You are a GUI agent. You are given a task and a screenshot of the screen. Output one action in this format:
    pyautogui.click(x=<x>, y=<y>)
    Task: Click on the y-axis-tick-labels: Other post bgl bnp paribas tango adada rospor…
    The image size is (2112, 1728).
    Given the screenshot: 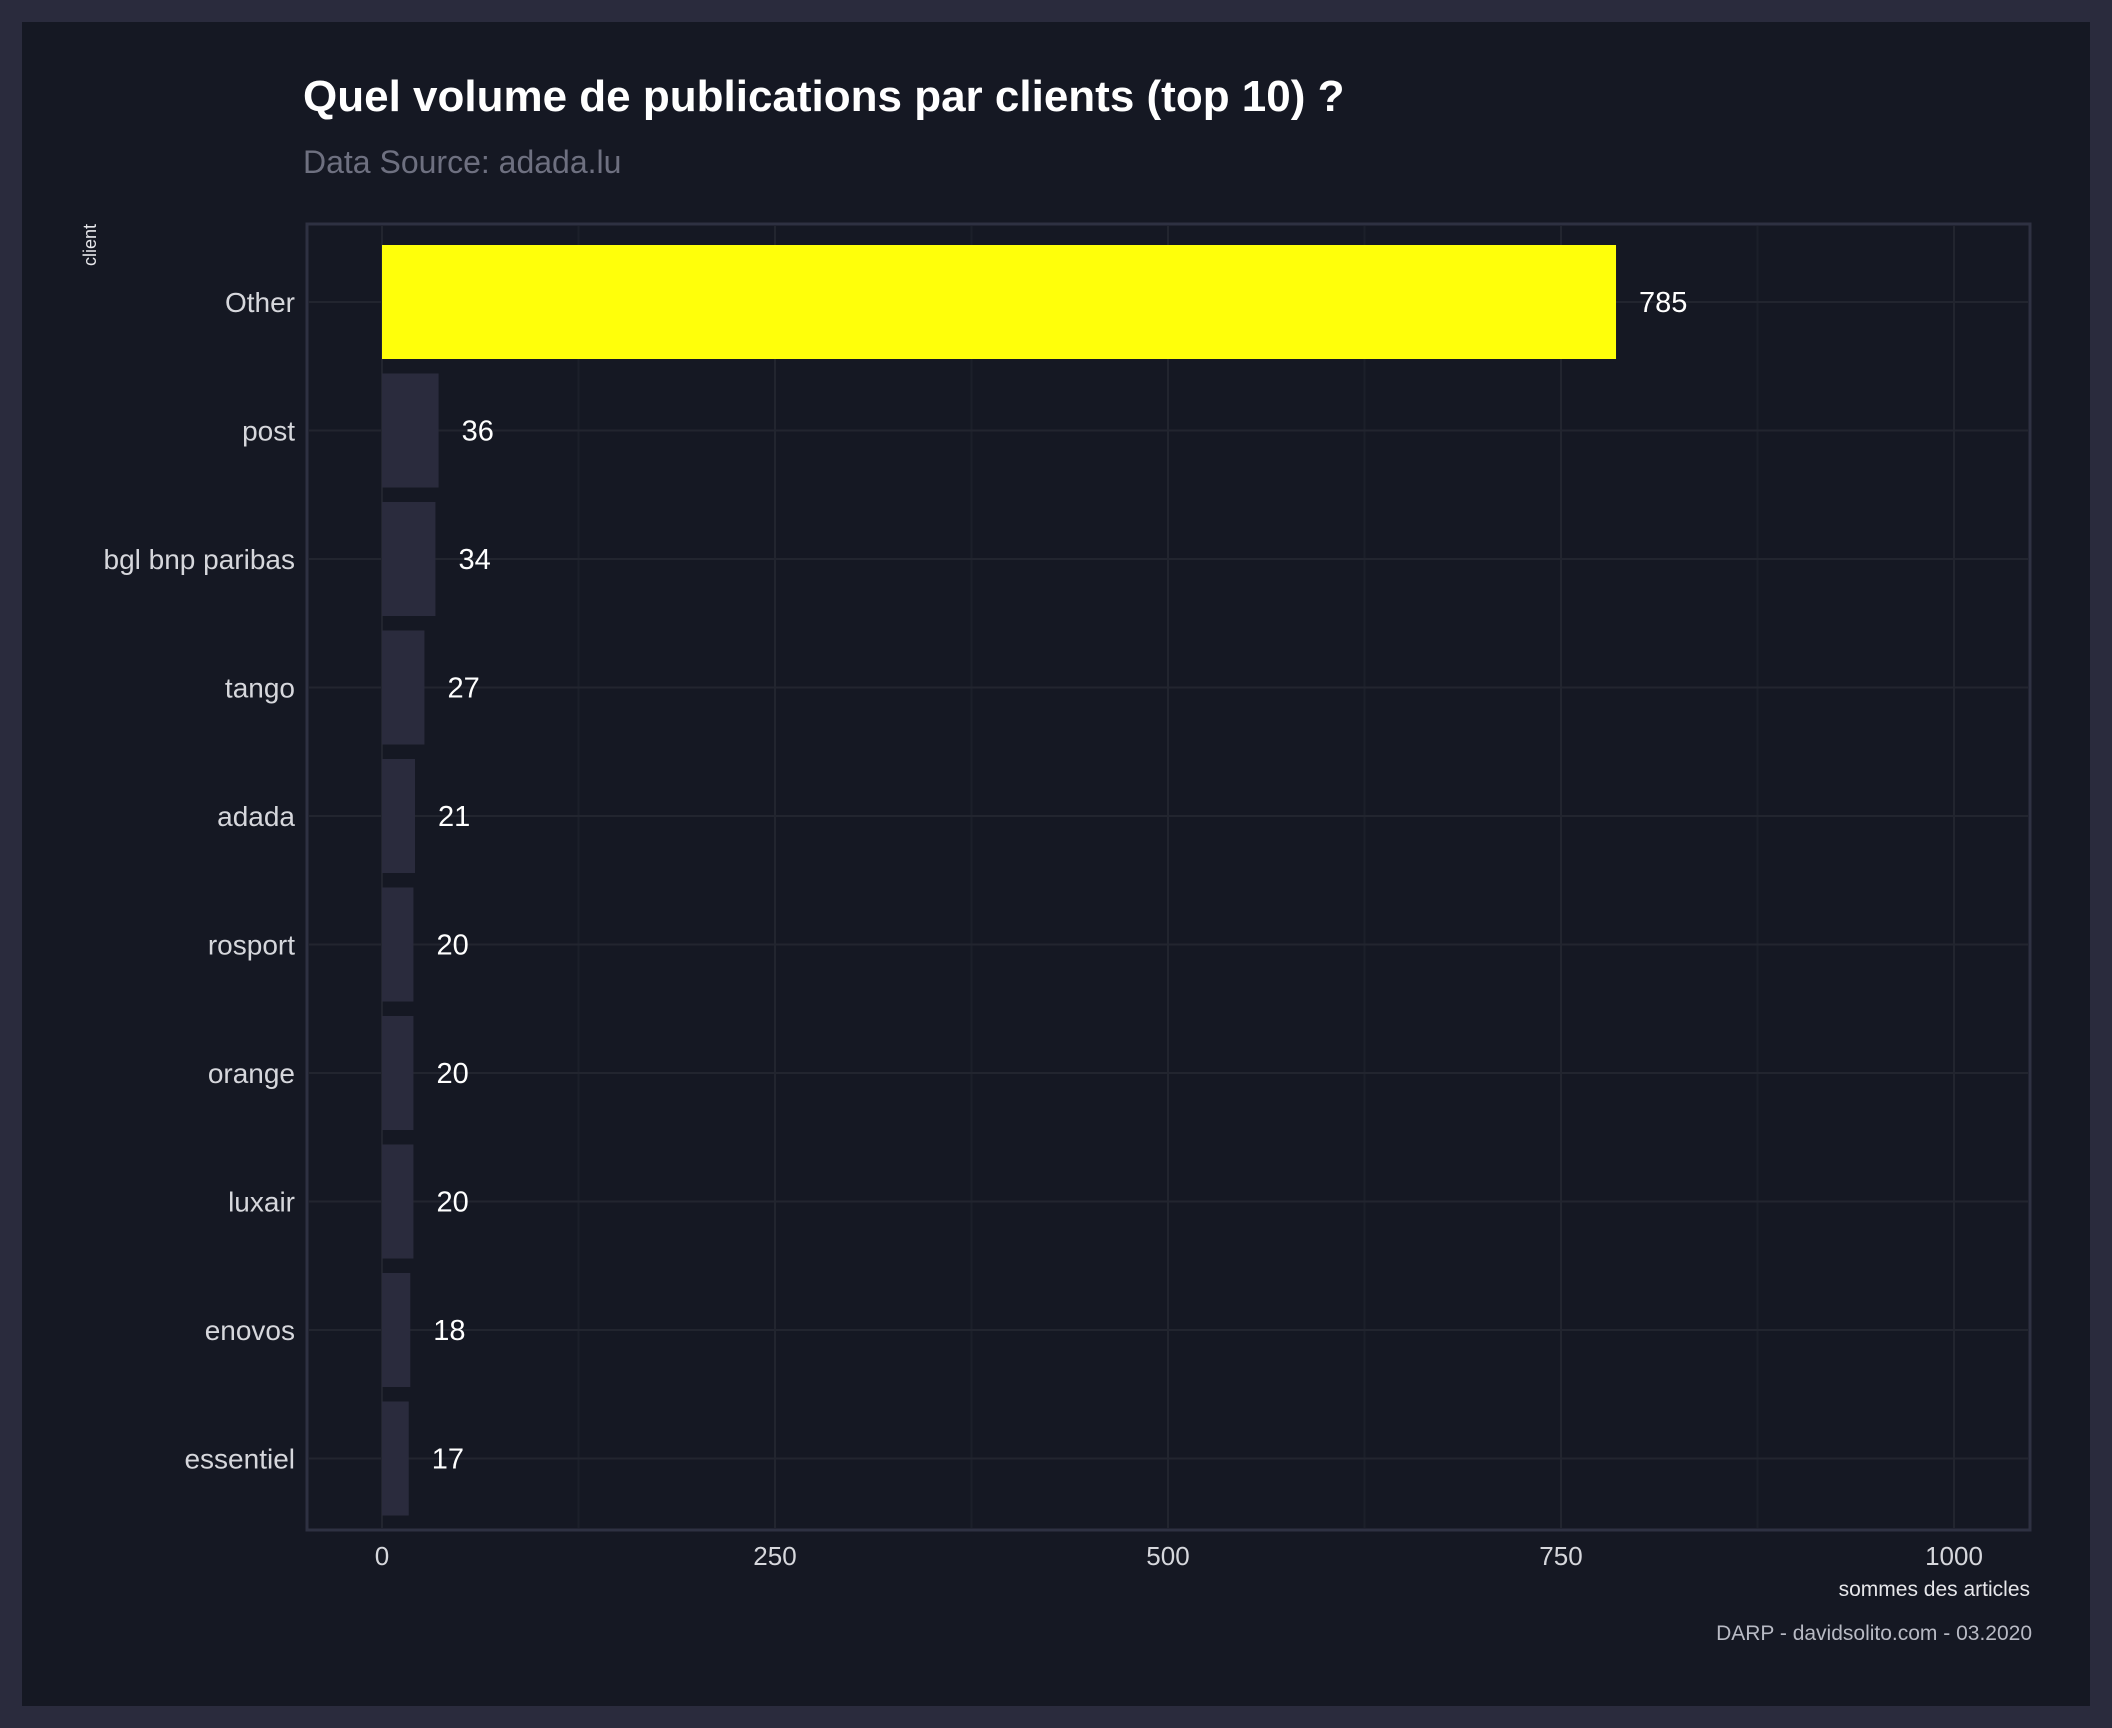 What is the action you would take?
    pyautogui.click(x=200, y=881)
    